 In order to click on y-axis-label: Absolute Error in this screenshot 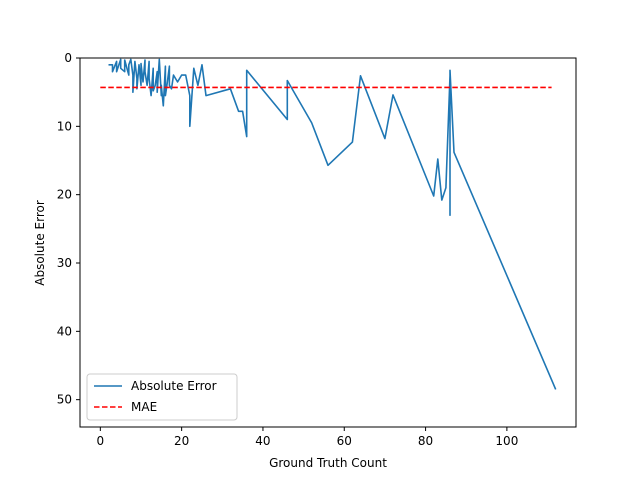, I will do `click(40, 243)`.